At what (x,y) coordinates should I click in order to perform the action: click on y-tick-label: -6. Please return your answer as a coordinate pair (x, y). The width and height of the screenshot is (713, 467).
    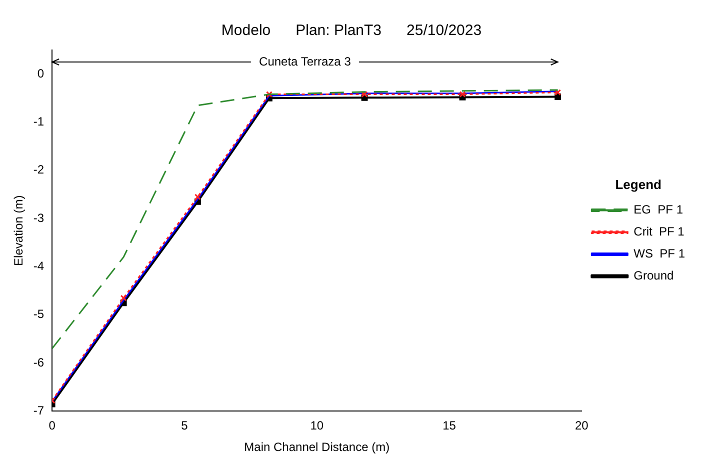
    Looking at the image, I should click on (38, 362).